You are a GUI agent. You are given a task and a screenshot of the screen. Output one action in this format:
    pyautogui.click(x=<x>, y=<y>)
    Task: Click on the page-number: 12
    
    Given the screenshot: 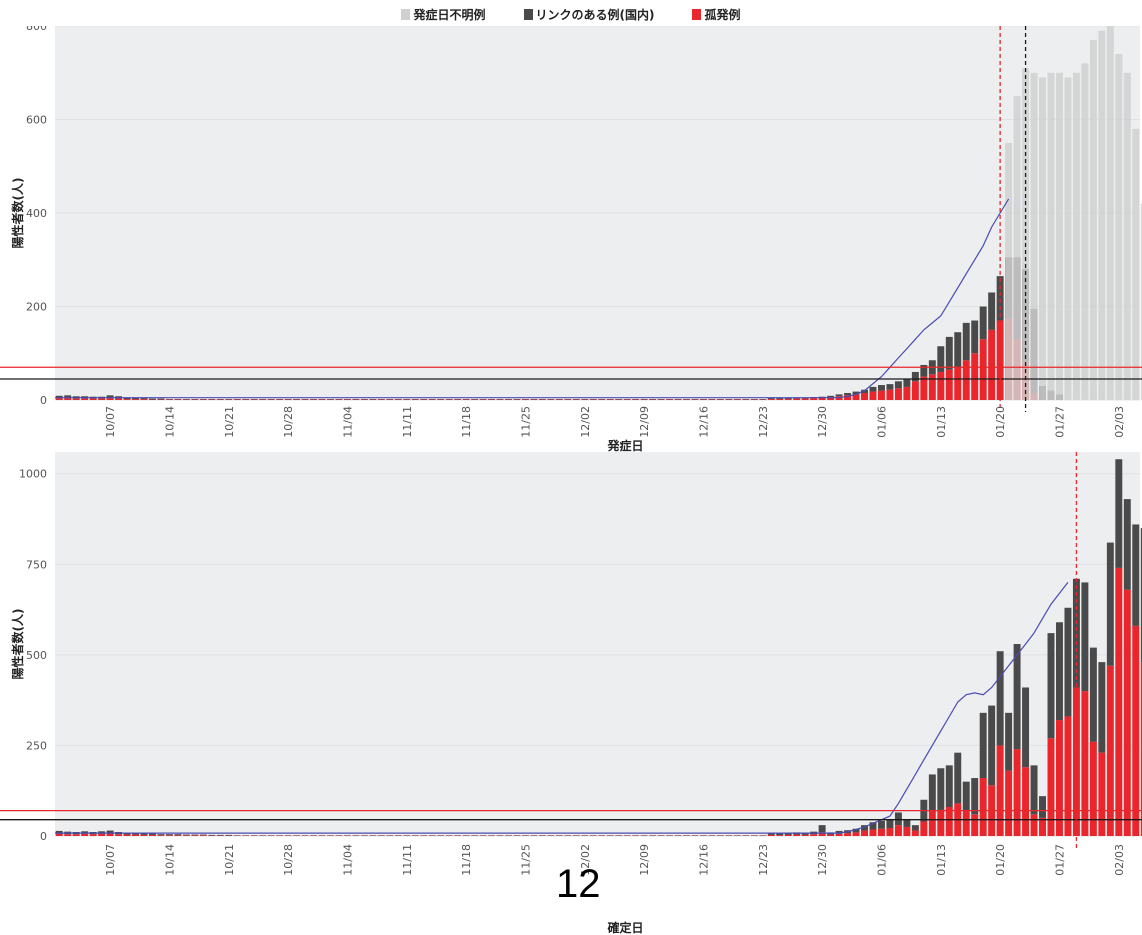 What is the action you would take?
    pyautogui.click(x=578, y=884)
    